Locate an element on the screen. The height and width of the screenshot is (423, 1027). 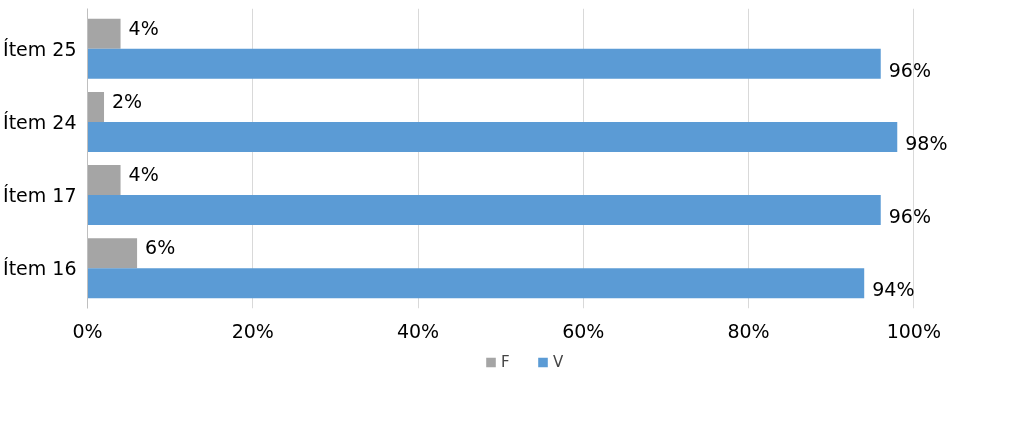
data-label: 98% is located at coordinates (926, 142).